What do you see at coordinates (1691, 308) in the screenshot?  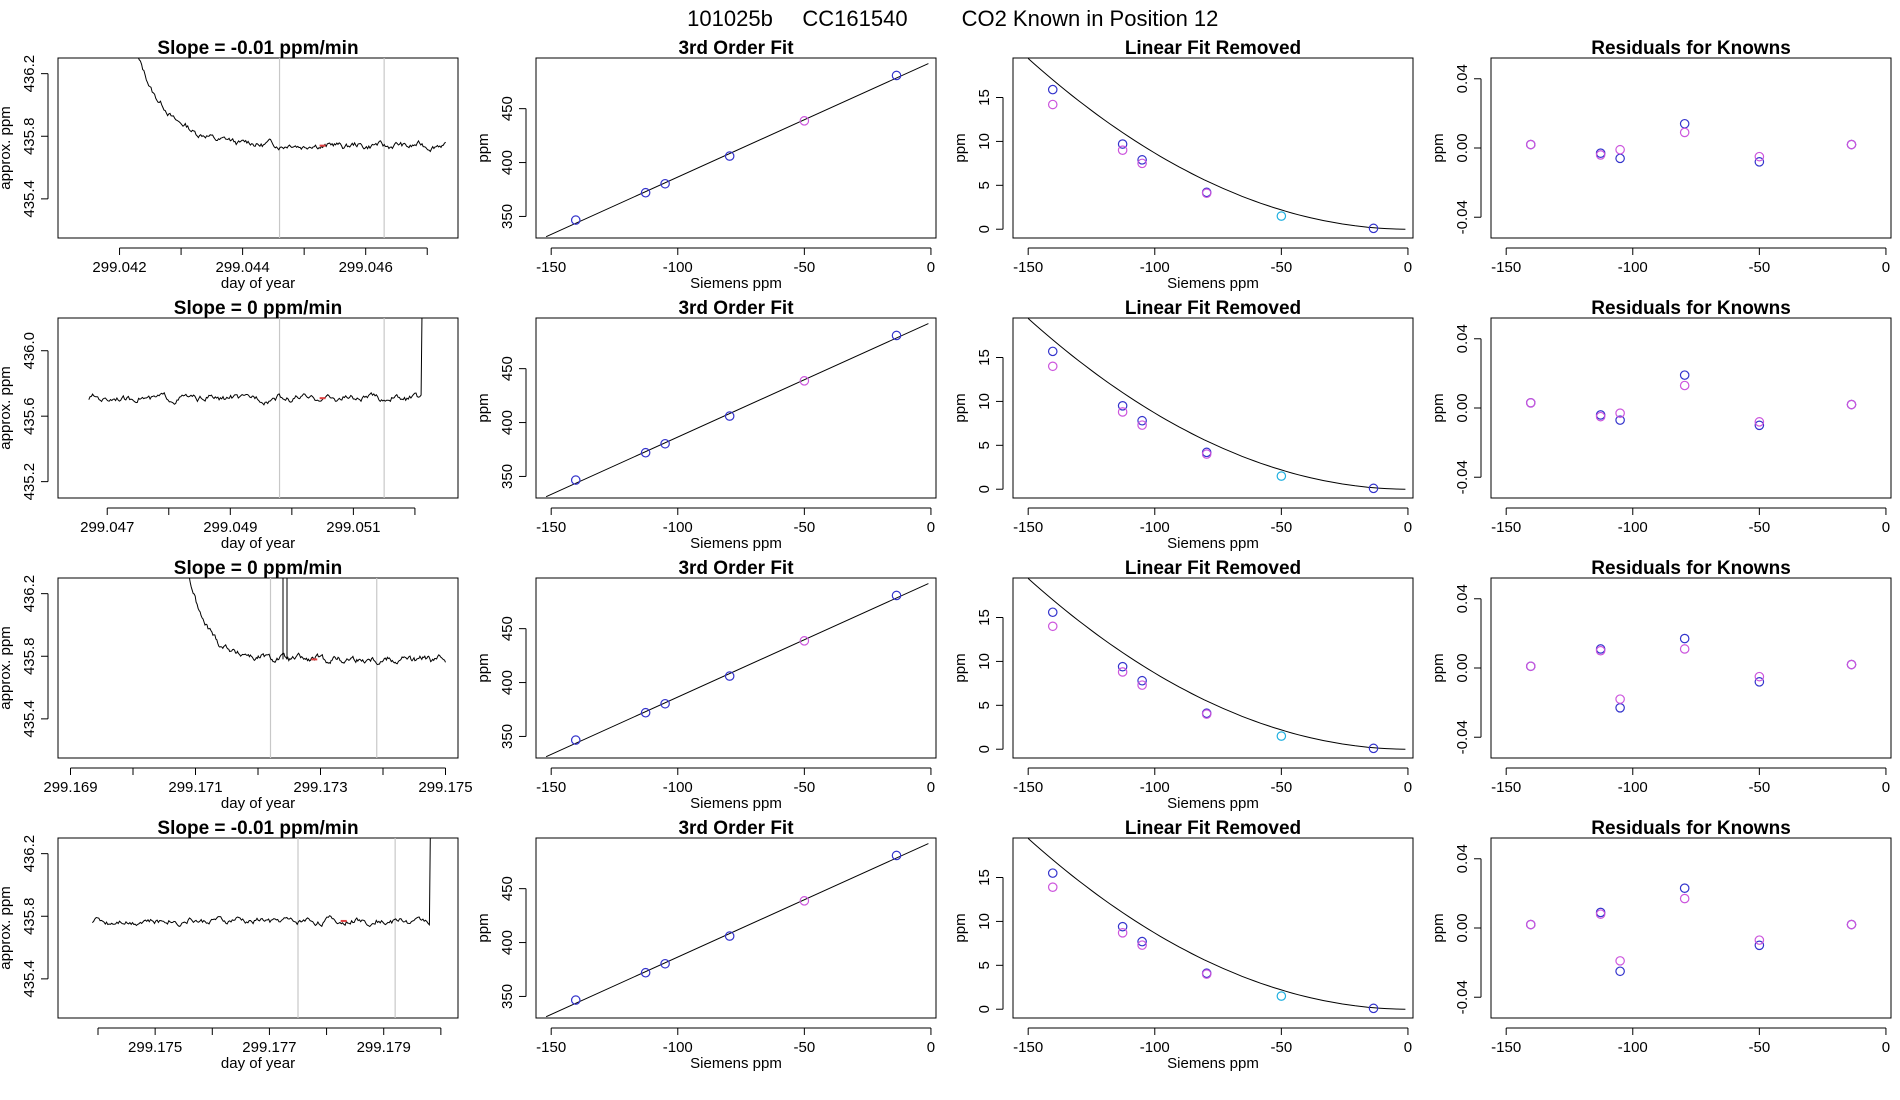 I see `panel-title: Residuals for Knowns` at bounding box center [1691, 308].